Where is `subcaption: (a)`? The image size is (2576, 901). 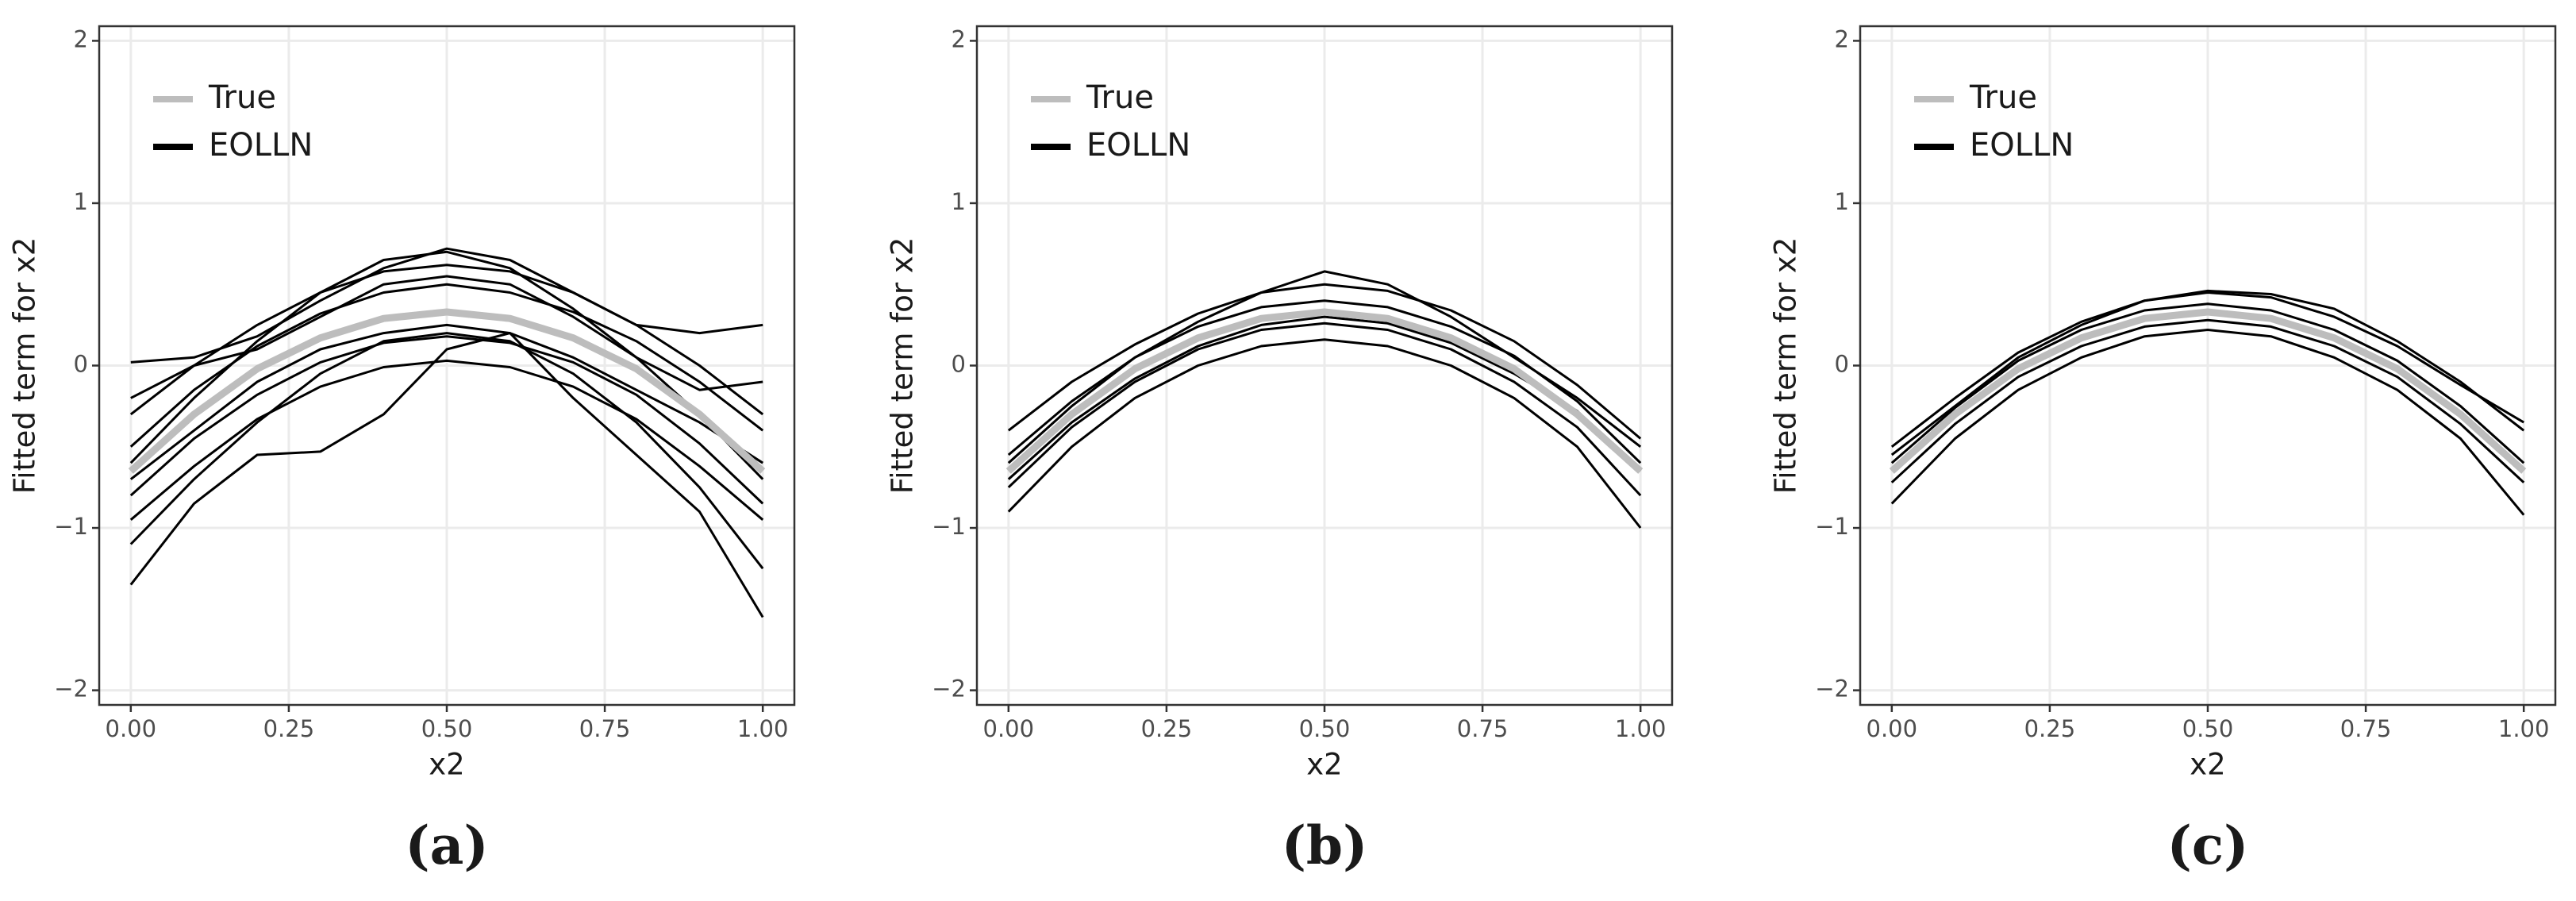
subcaption: (a) is located at coordinates (446, 845).